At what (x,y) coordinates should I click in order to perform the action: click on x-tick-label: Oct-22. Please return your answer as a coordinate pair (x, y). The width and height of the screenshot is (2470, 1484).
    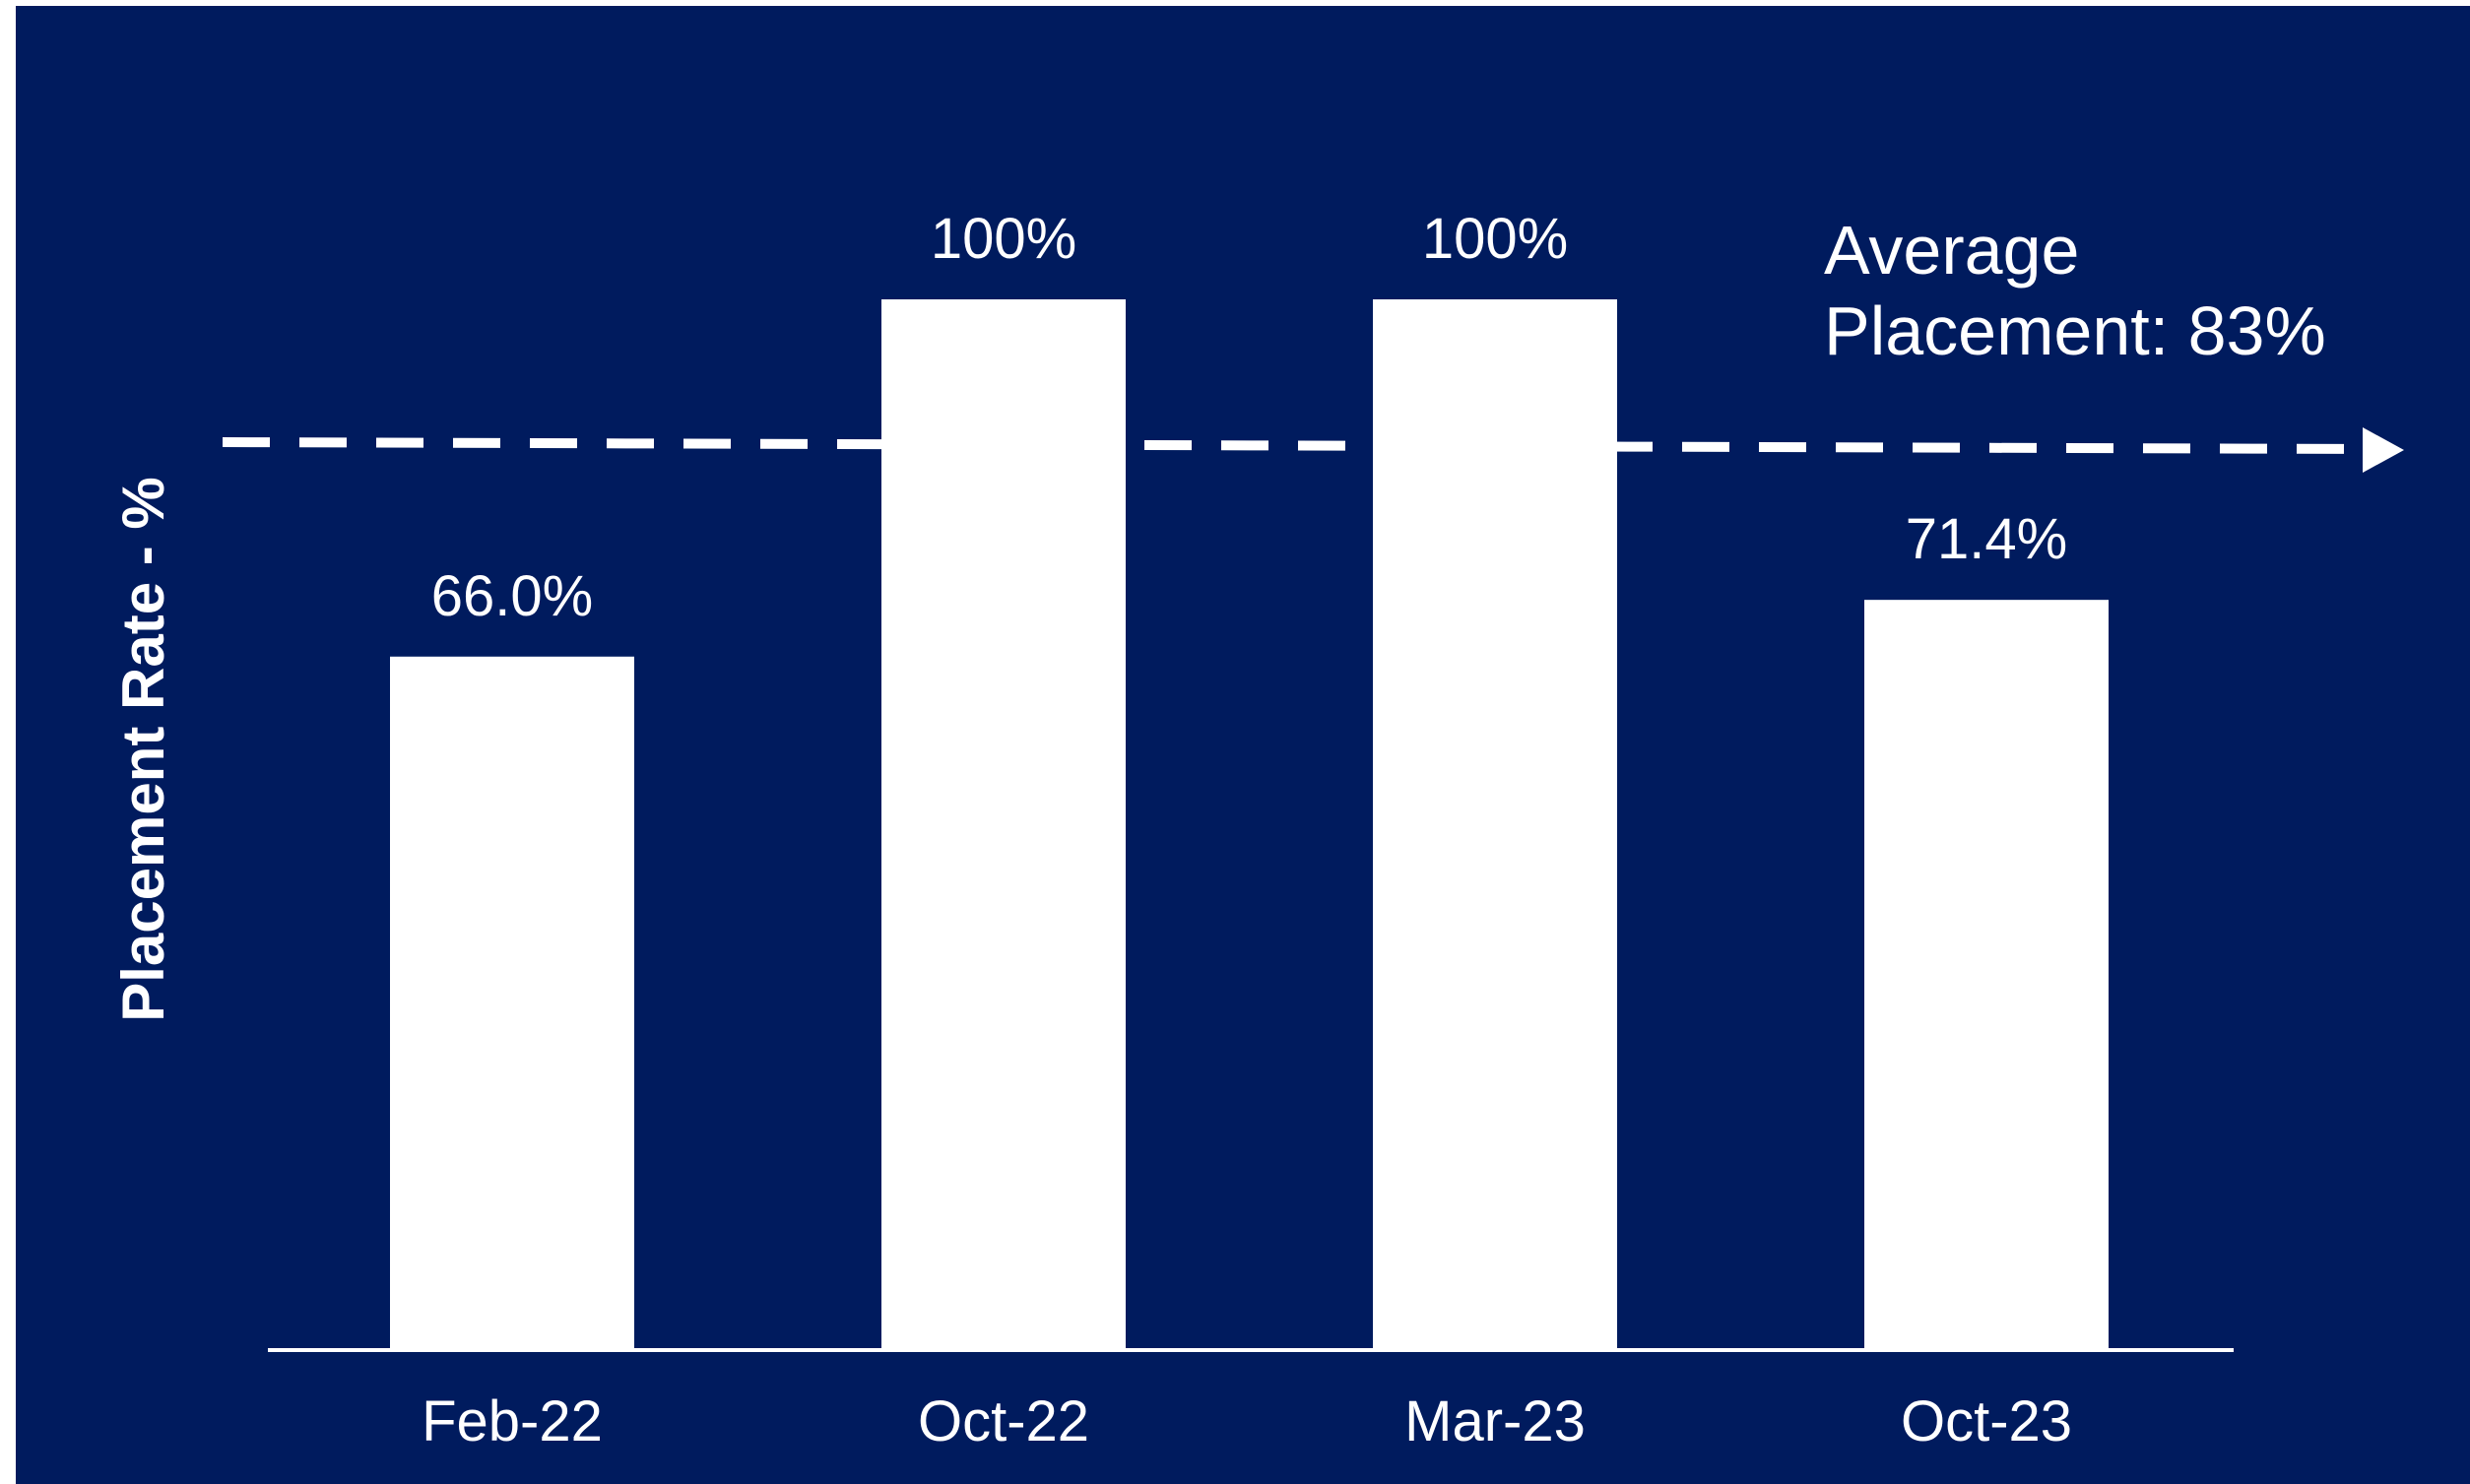
    Looking at the image, I should click on (1003, 1421).